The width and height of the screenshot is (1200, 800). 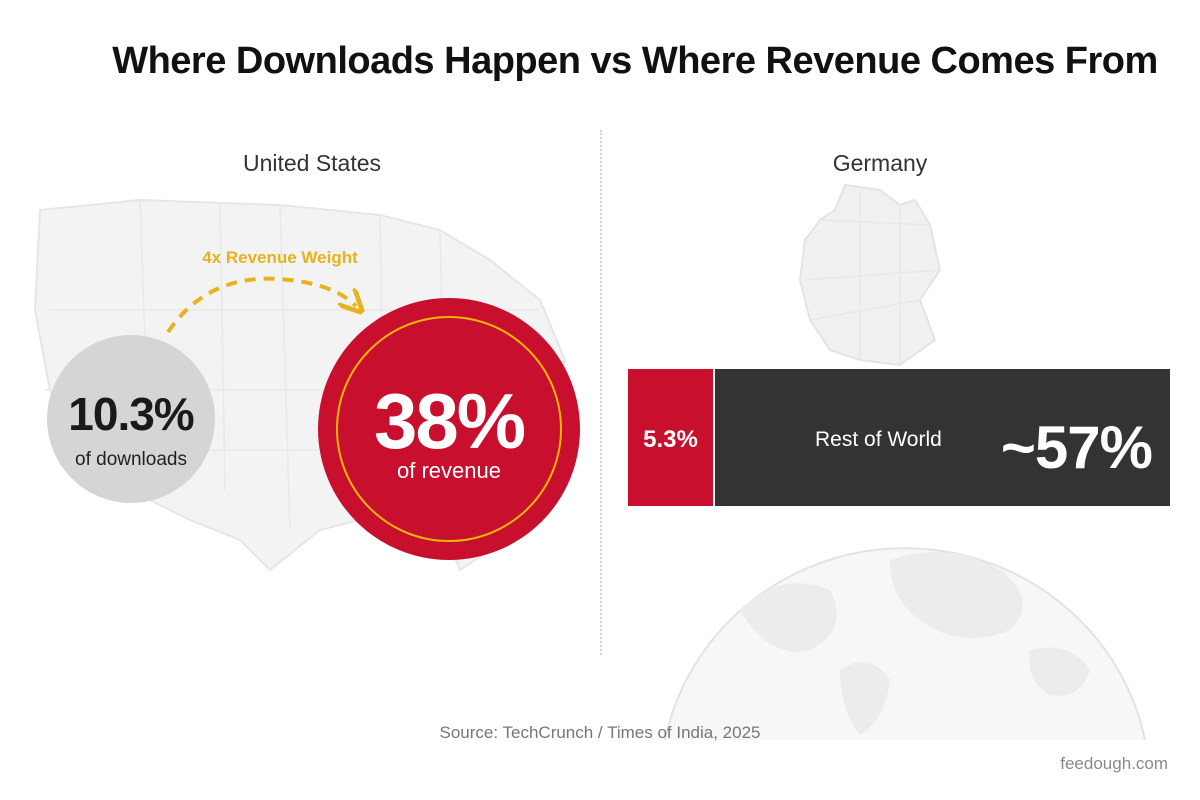 What do you see at coordinates (1114, 763) in the screenshot?
I see `watermark: feedough.com` at bounding box center [1114, 763].